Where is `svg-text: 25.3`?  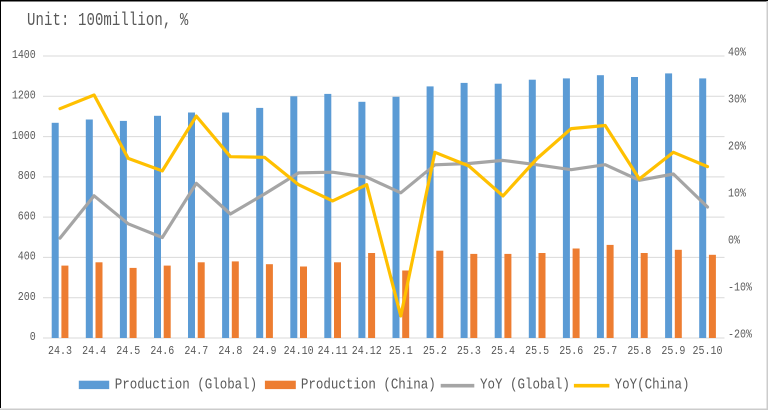 svg-text: 25.3 is located at coordinates (469, 351).